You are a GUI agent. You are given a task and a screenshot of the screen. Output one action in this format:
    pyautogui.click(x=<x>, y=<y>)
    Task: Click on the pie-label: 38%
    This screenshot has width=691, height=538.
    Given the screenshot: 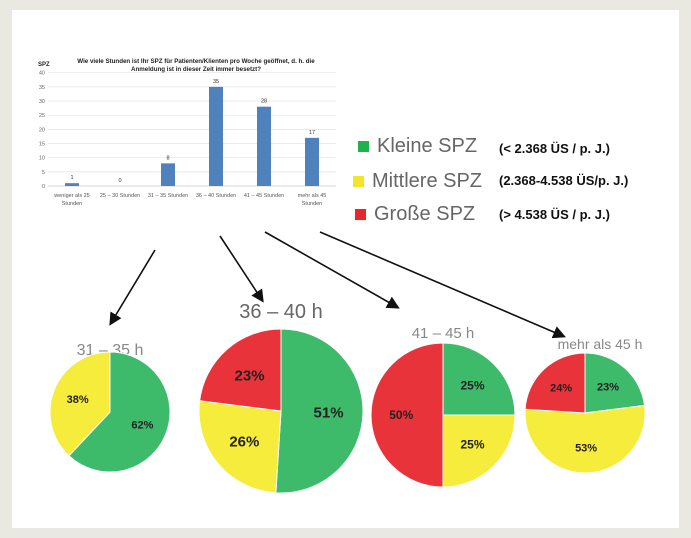 What is the action you would take?
    pyautogui.click(x=78, y=400)
    